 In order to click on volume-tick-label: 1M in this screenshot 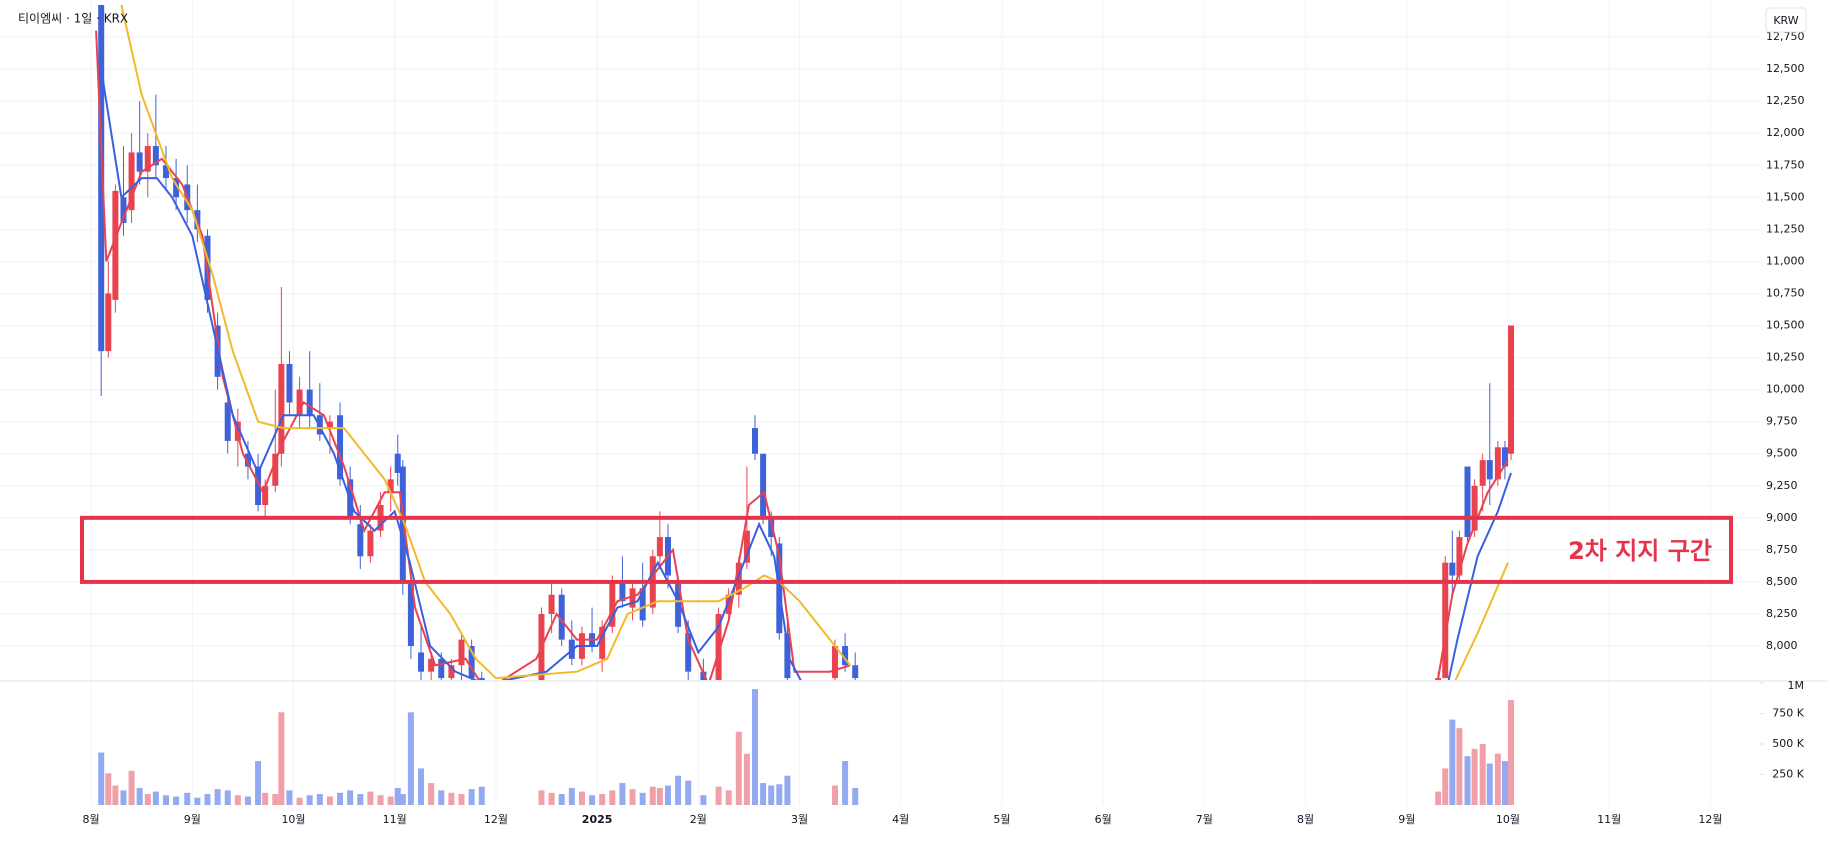, I will do `click(1796, 685)`.